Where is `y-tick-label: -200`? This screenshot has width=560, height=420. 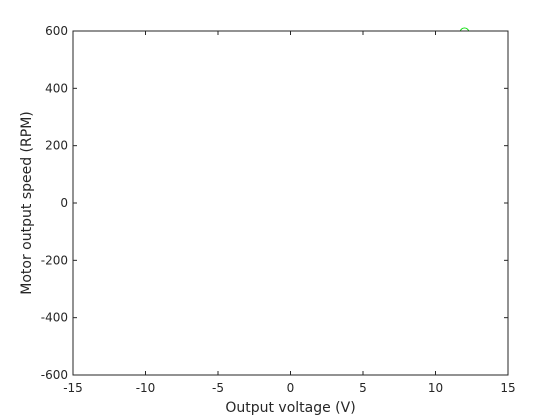
y-tick-label: -200 is located at coordinates (54, 260).